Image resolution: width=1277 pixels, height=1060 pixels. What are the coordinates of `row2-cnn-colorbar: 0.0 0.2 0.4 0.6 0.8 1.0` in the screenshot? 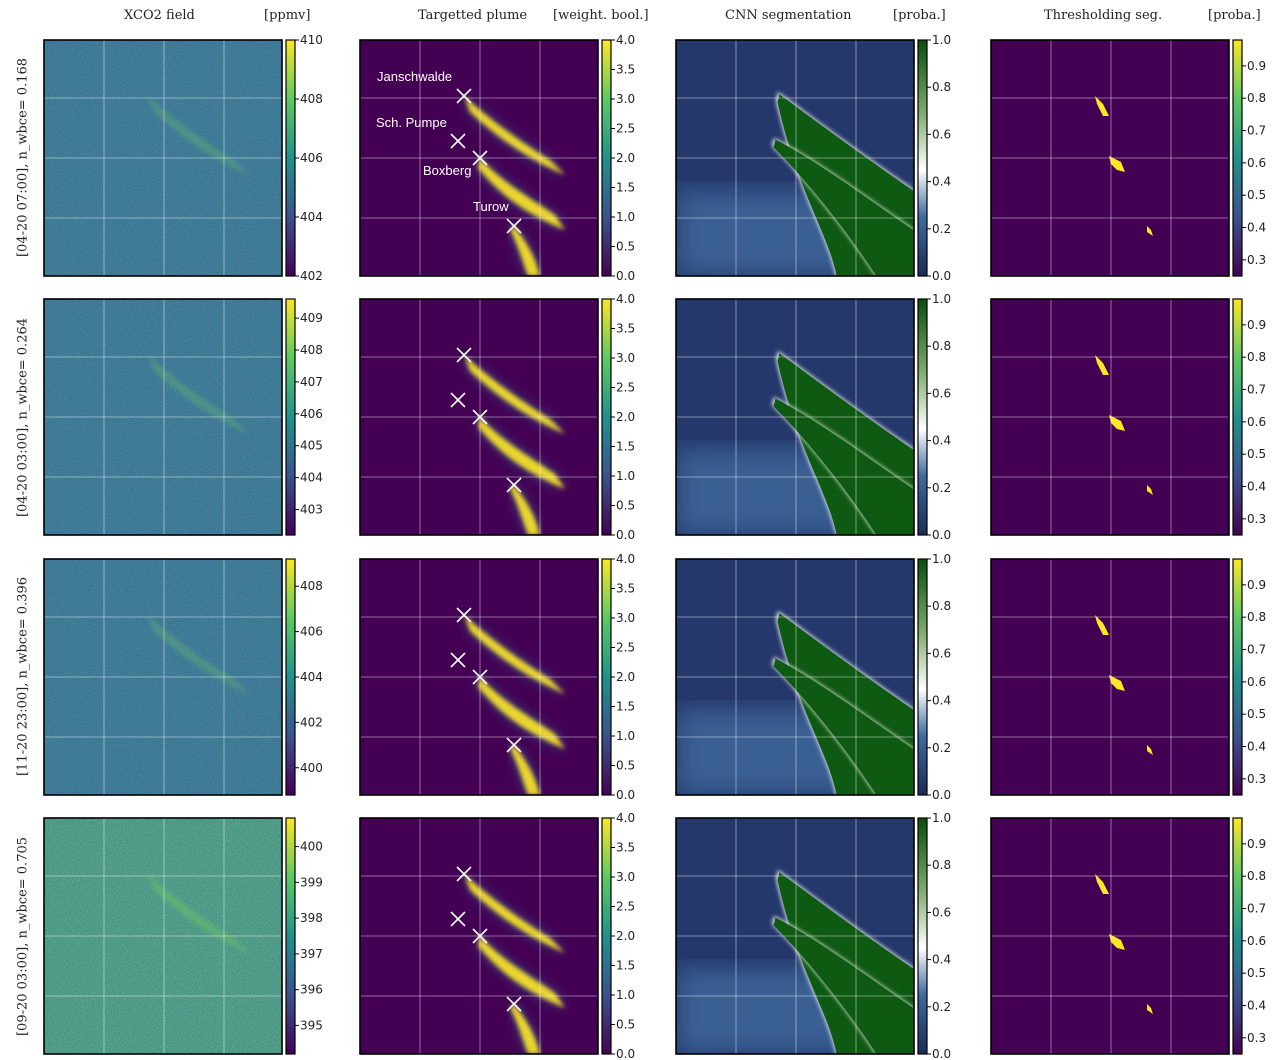 It's located at (934, 417).